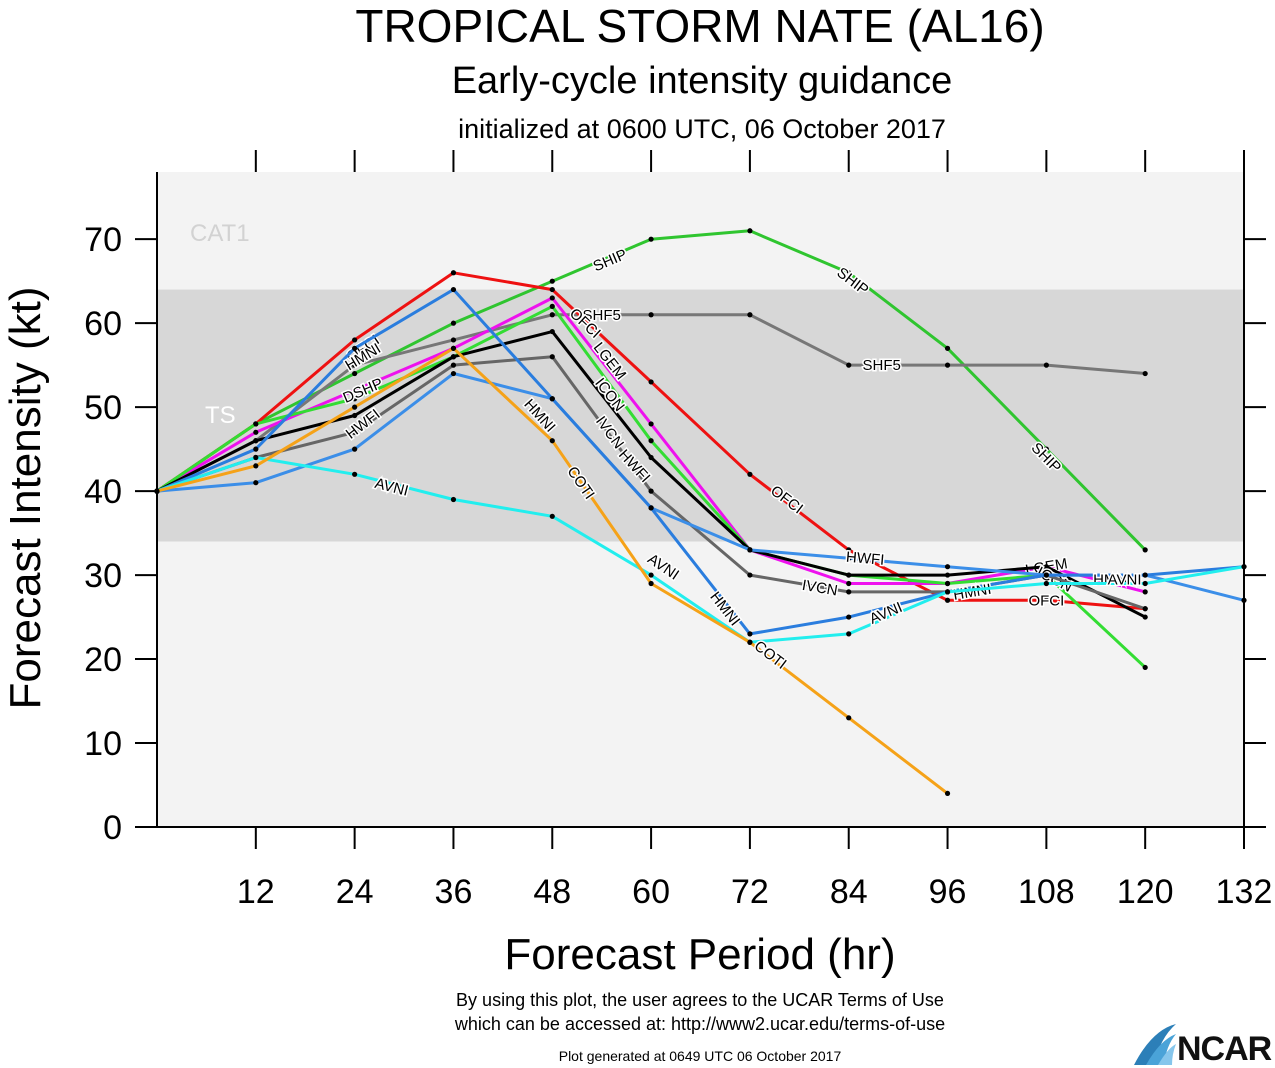 The image size is (1275, 1068). What do you see at coordinates (220, 415) in the screenshot?
I see `ts-band-label: TS` at bounding box center [220, 415].